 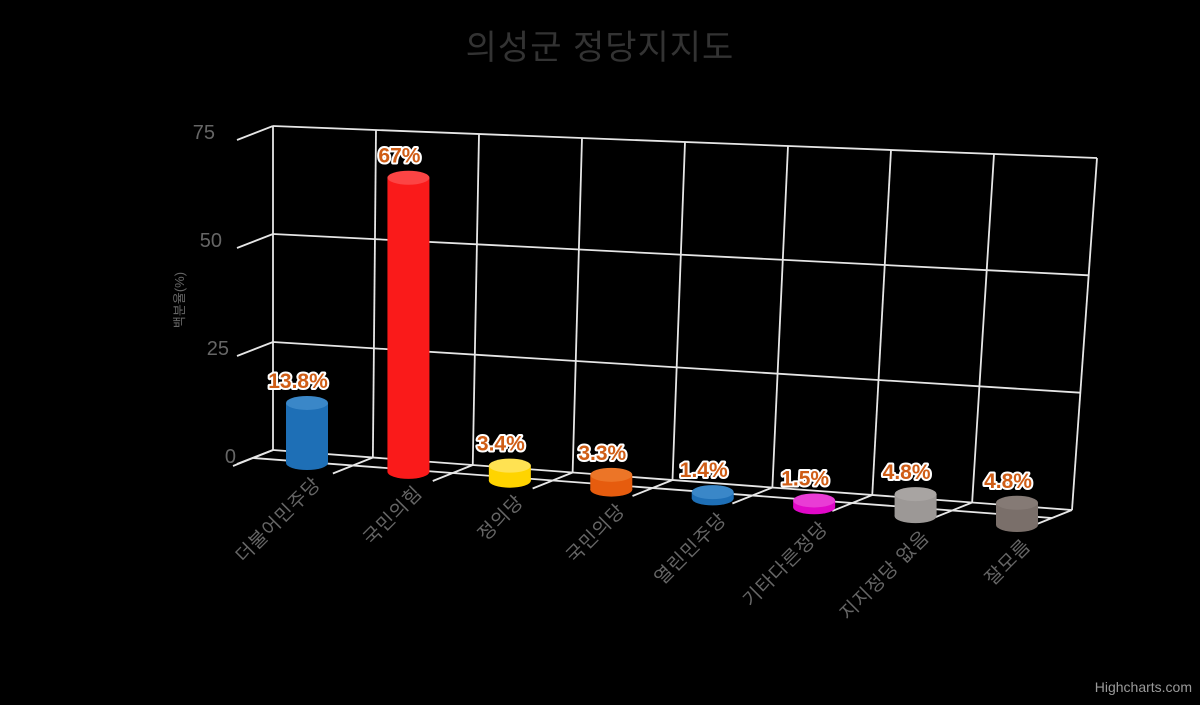 What do you see at coordinates (501, 444) in the screenshot?
I see `data-label: 3.4%` at bounding box center [501, 444].